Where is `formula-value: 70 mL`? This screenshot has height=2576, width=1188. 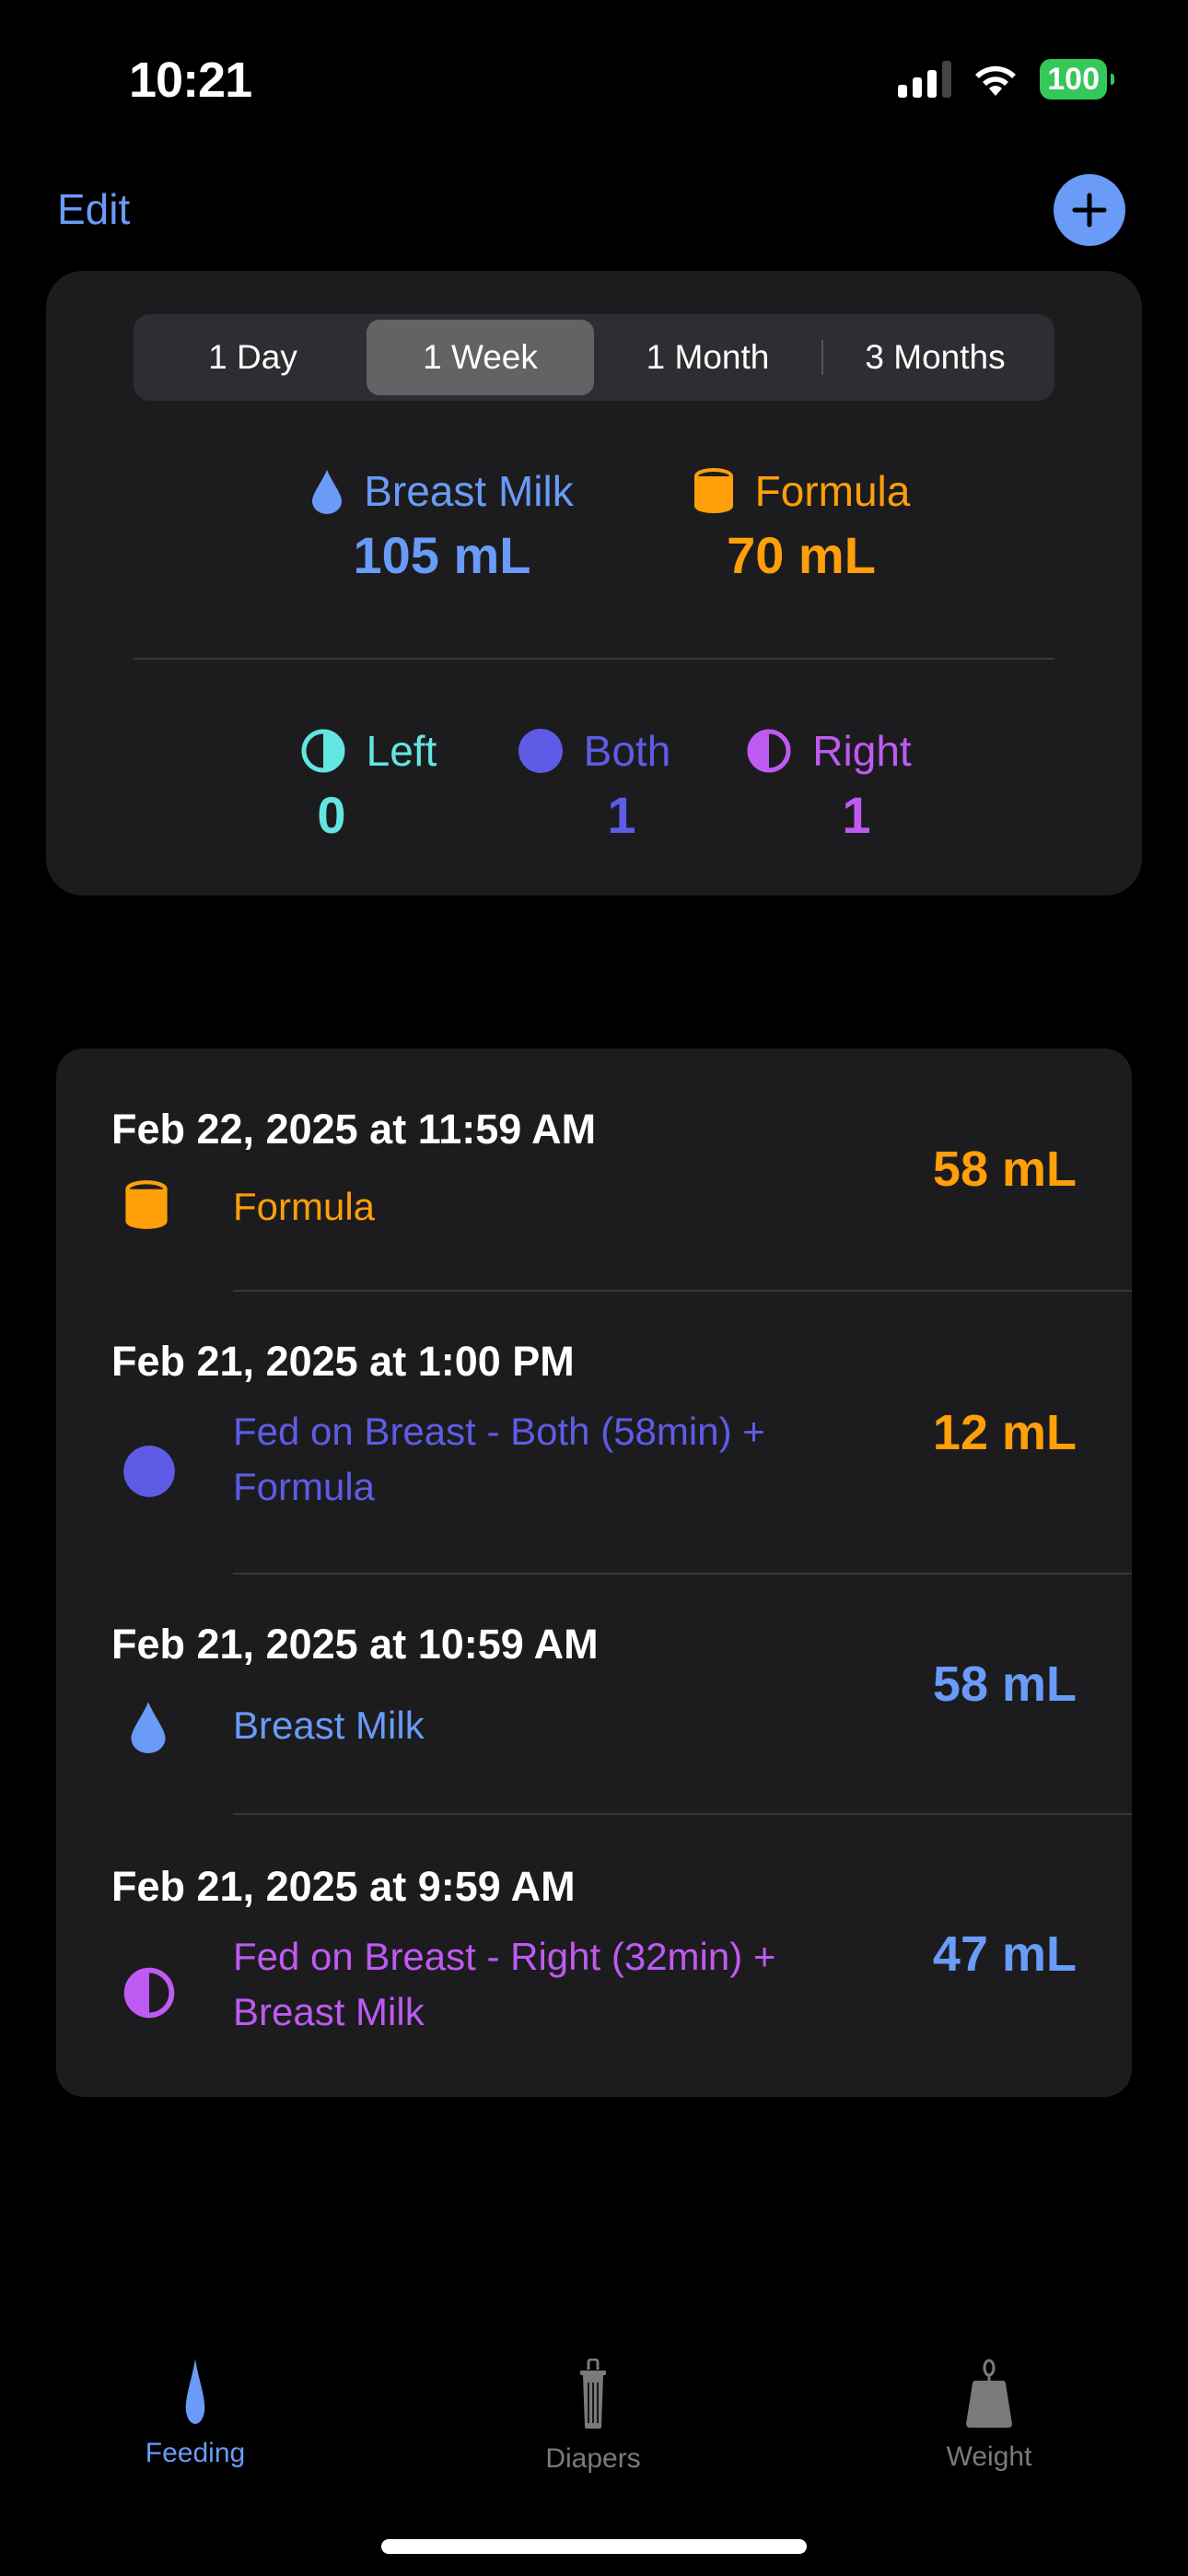 formula-value: 70 mL is located at coordinates (801, 555).